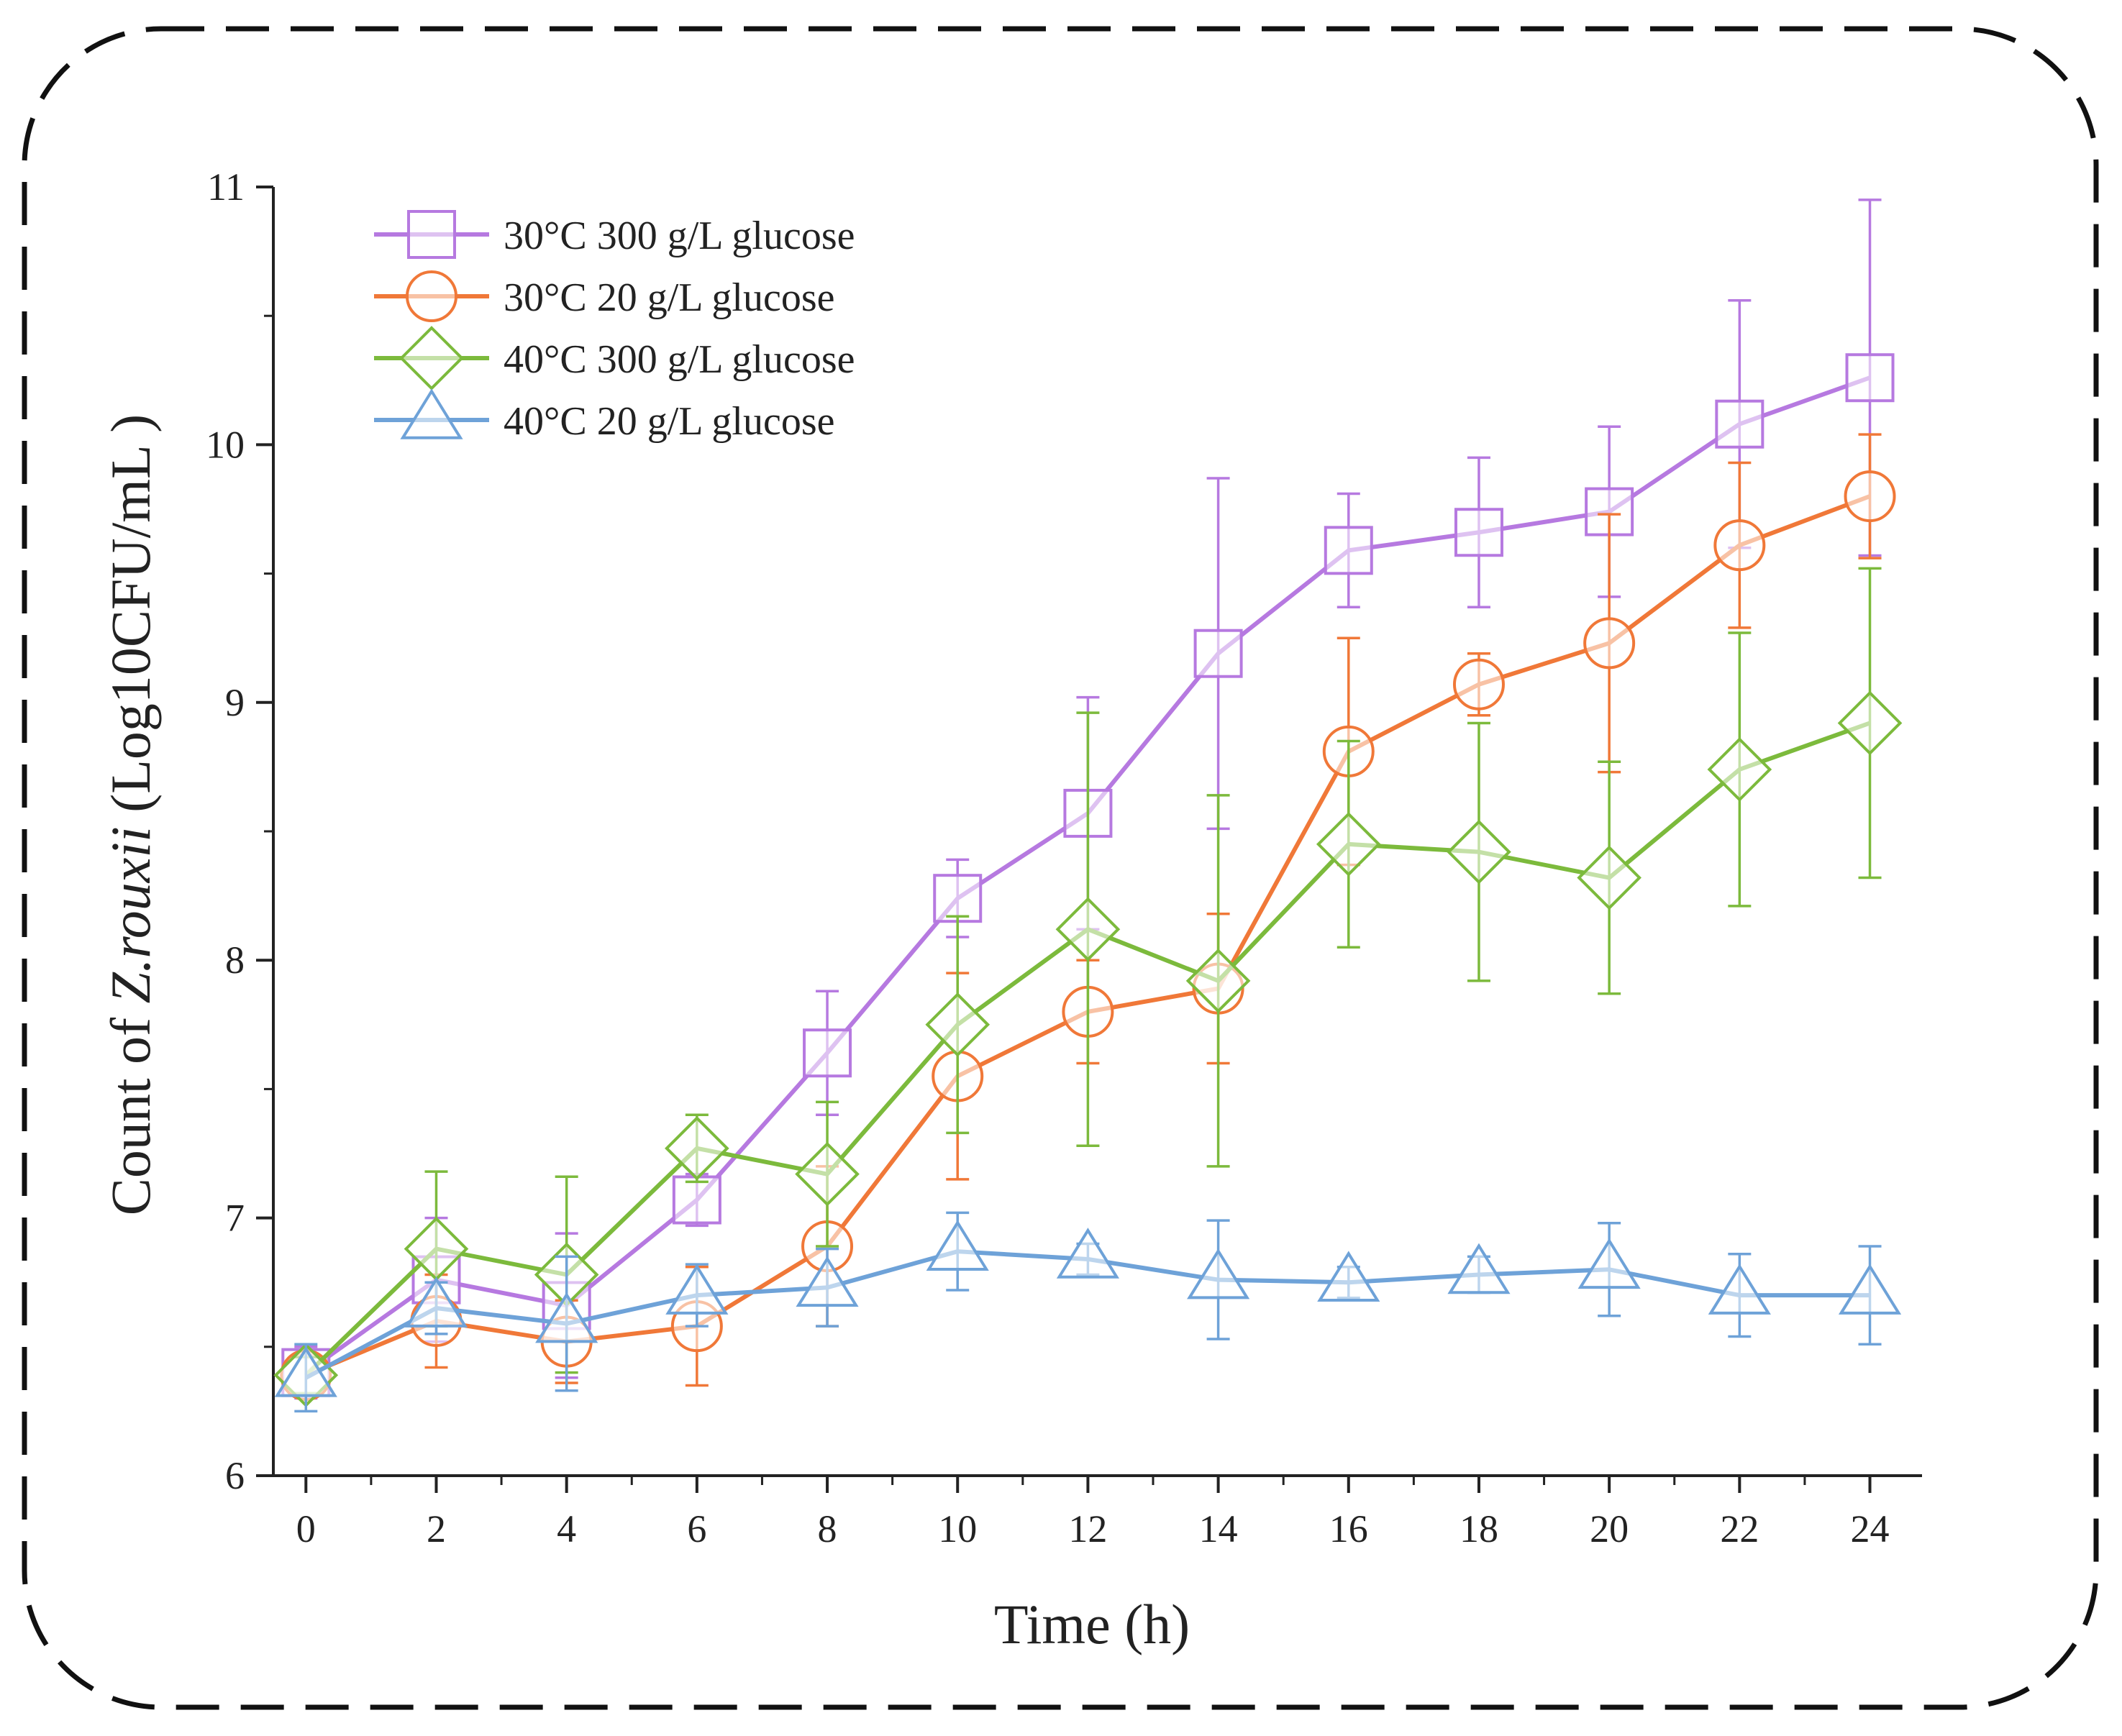 The width and height of the screenshot is (2122, 1736). I want to click on x-tick-label: 8, so click(827, 1529).